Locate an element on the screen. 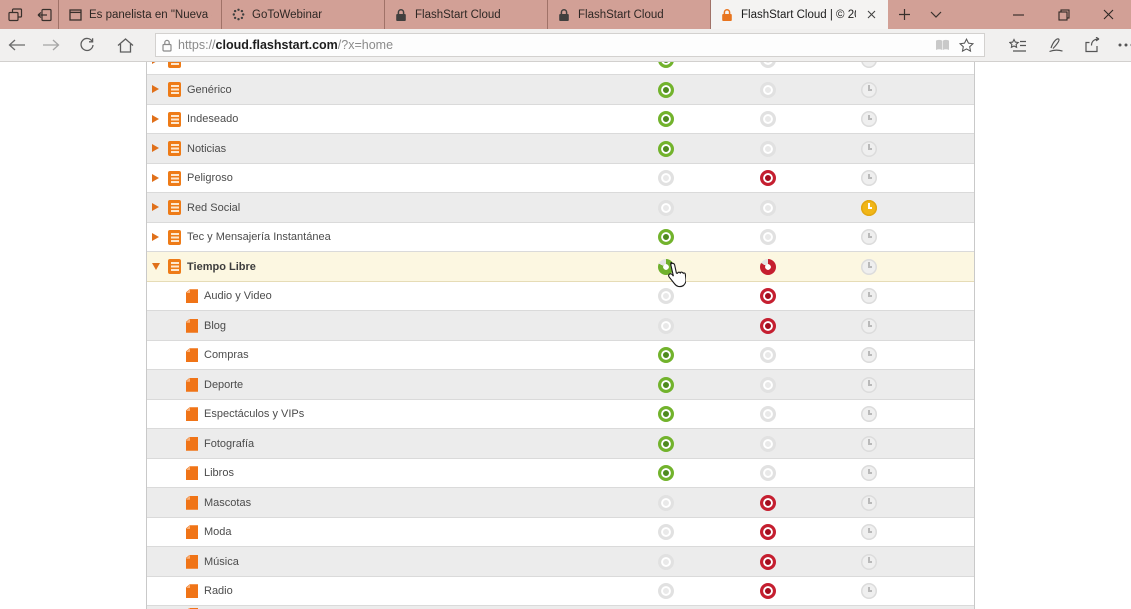 The image size is (1131, 609). table-row-content: Genérico is located at coordinates (560, 90).